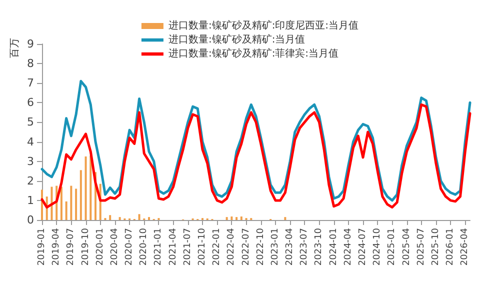 The image size is (500, 290). Describe the element at coordinates (30, 83) in the screenshot. I see `y-tick-label: 7` at that location.